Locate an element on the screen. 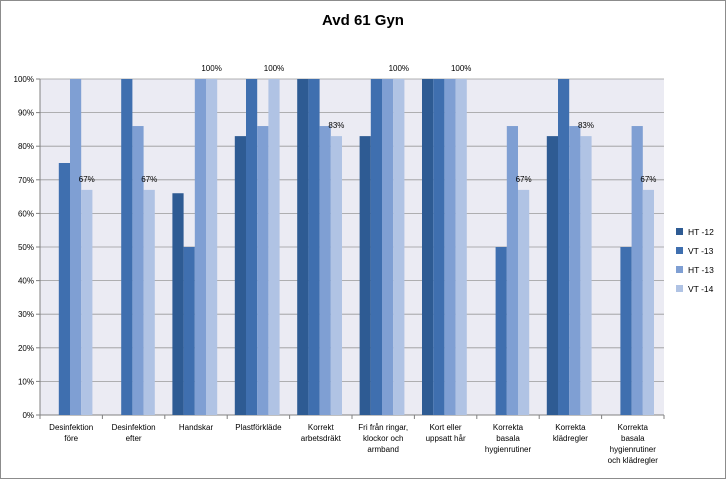 The height and width of the screenshot is (479, 726). y-tick-label: 50% is located at coordinates (26, 247).